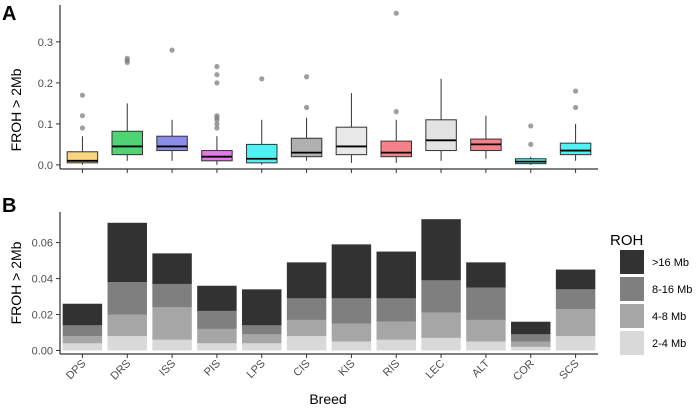 This screenshot has height=411, width=699. I want to click on bar-iss, so click(172, 302).